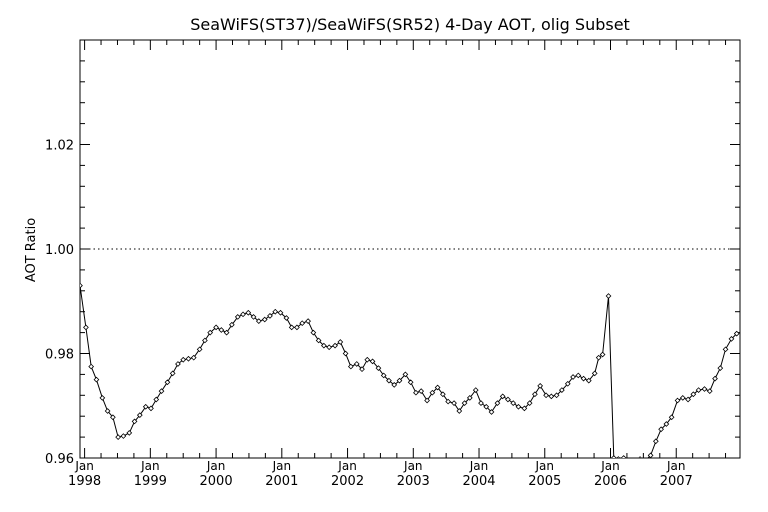  Describe the element at coordinates (59, 355) in the screenshot. I see `y-tick-label: 0.98` at that location.